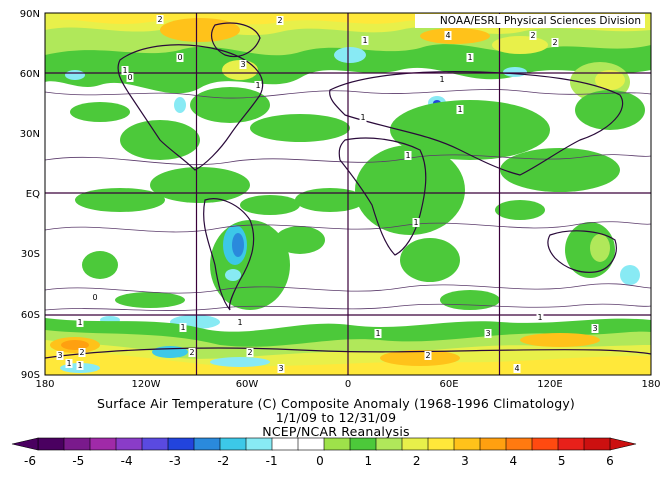 This screenshot has width=672, height=483. Describe the element at coordinates (30, 74) in the screenshot. I see `lat-label: 60N` at that location.